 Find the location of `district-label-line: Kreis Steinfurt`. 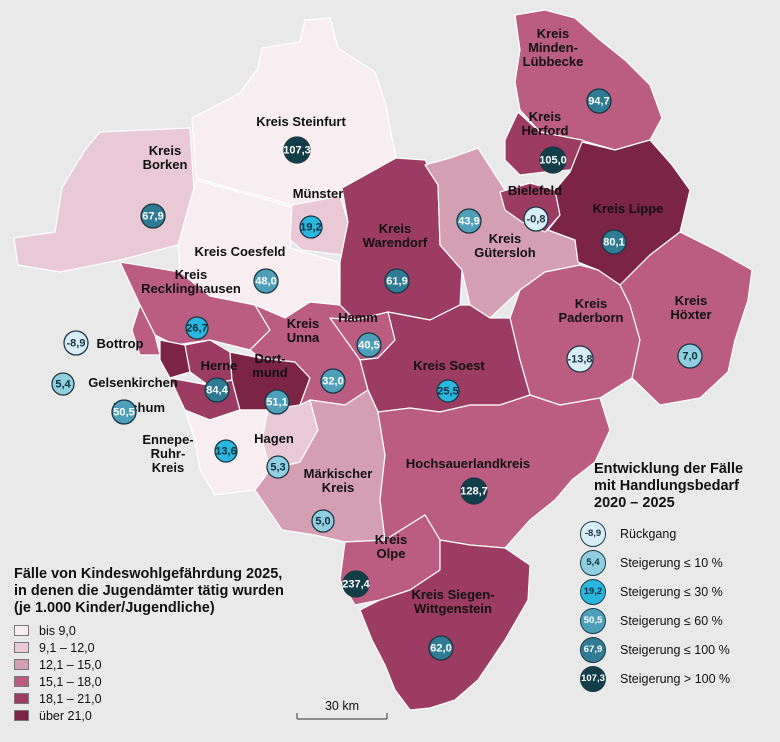

district-label-line: Kreis Steinfurt is located at coordinates (301, 121).